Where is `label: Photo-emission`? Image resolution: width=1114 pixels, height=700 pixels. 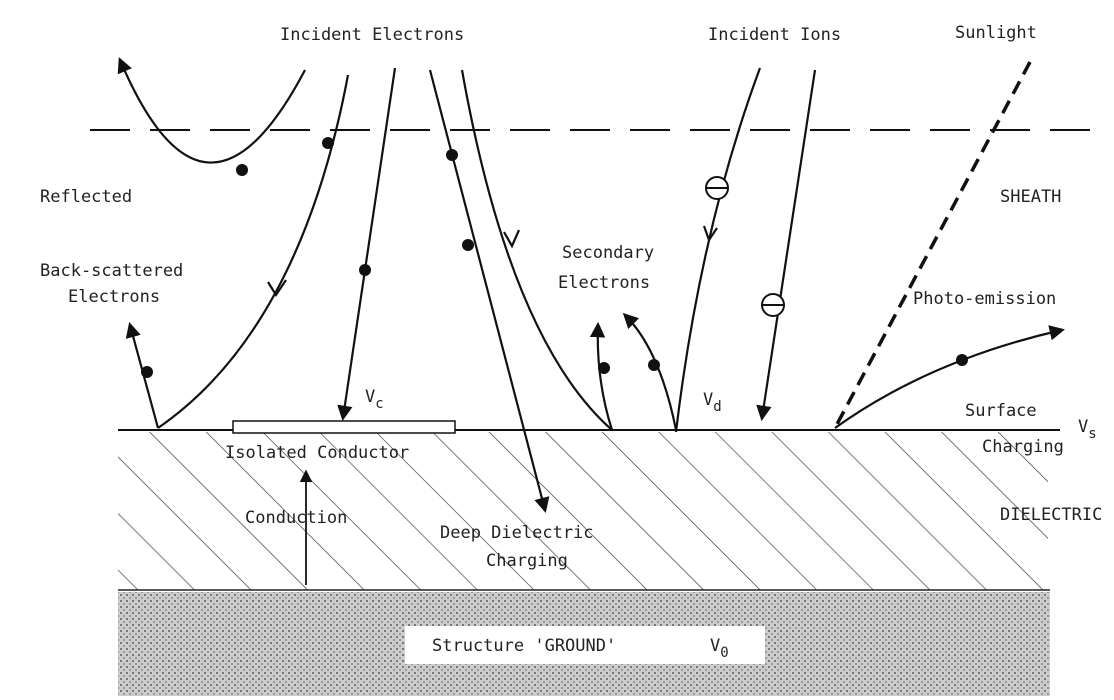 label: Photo-emission is located at coordinates (984, 299).